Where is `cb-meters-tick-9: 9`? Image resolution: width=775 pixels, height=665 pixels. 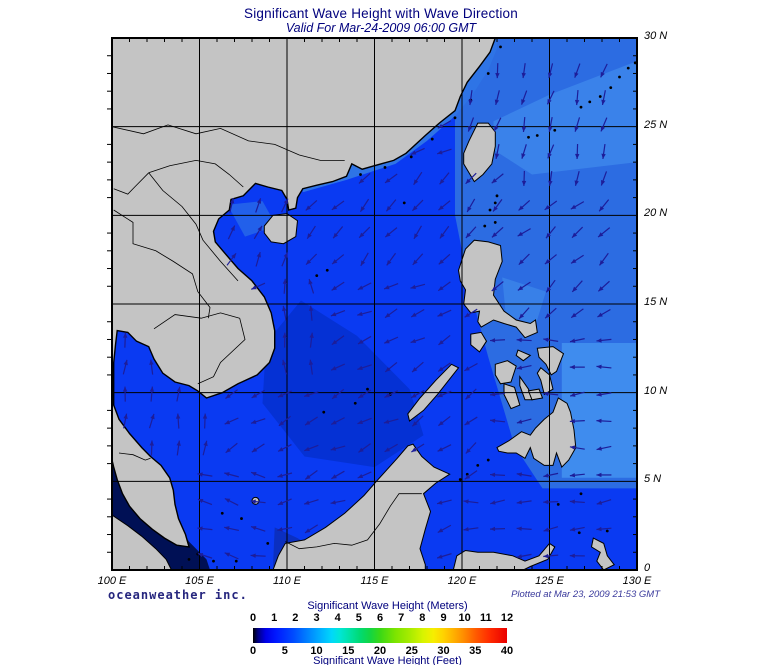
cb-meters-tick-9: 9 is located at coordinates (443, 618).